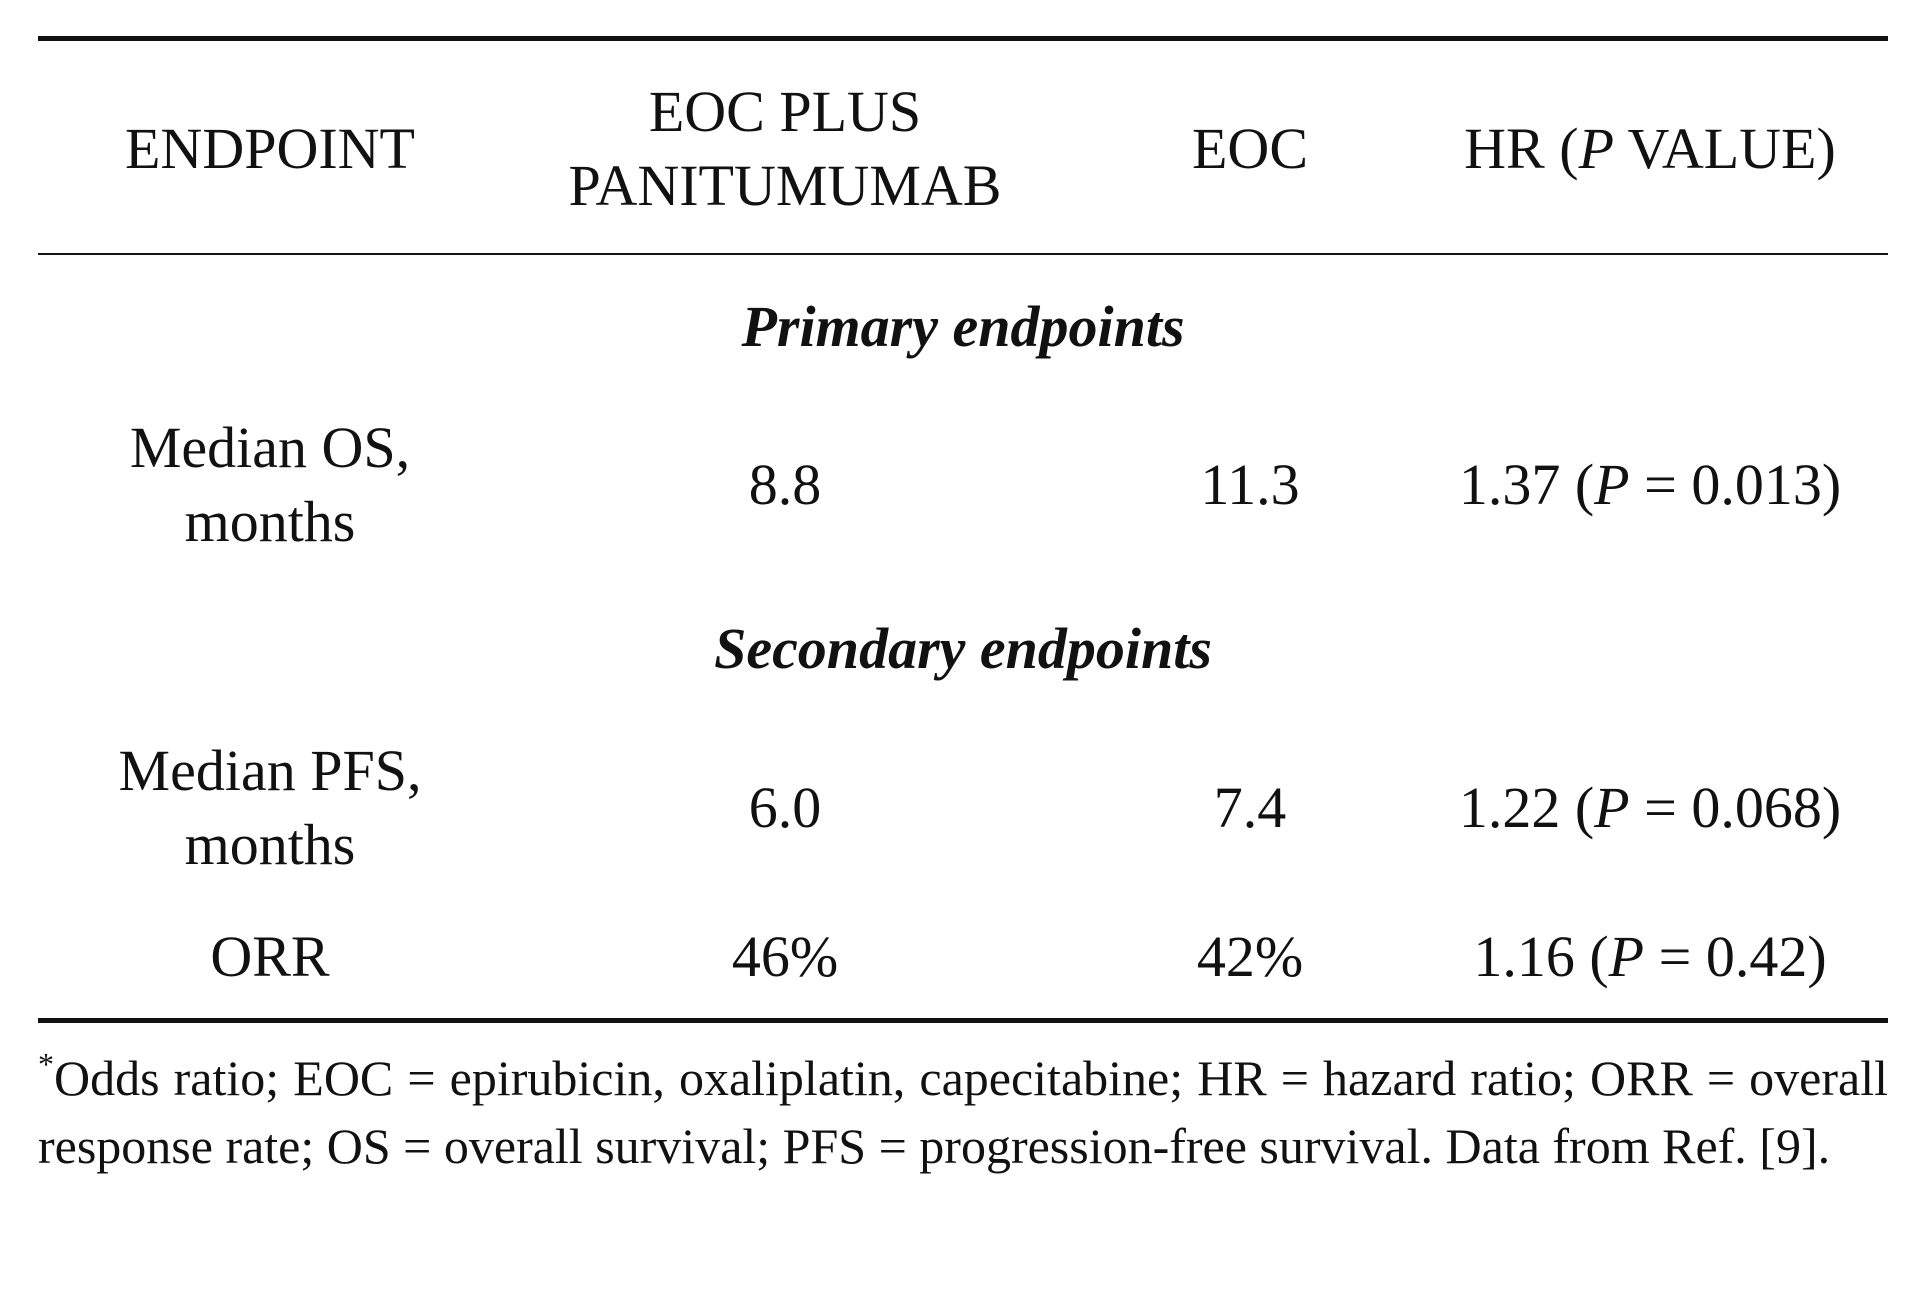 The width and height of the screenshot is (1914, 1299). I want to click on header-eoc: EOC, so click(1250, 149).